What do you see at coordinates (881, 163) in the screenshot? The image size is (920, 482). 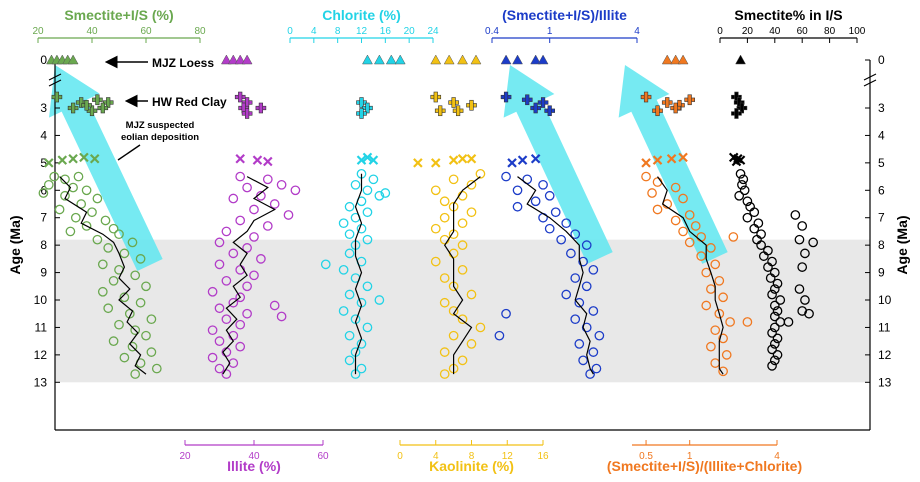 I see `y-tick-label: 5` at bounding box center [881, 163].